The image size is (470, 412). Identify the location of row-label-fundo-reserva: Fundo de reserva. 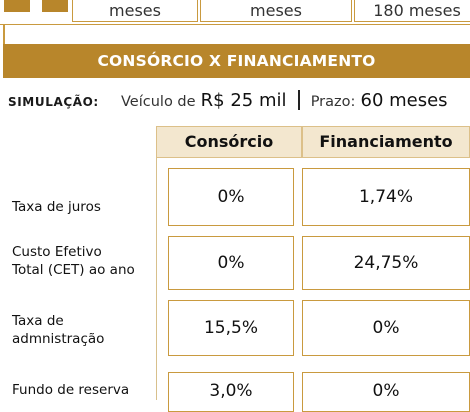
(71, 390).